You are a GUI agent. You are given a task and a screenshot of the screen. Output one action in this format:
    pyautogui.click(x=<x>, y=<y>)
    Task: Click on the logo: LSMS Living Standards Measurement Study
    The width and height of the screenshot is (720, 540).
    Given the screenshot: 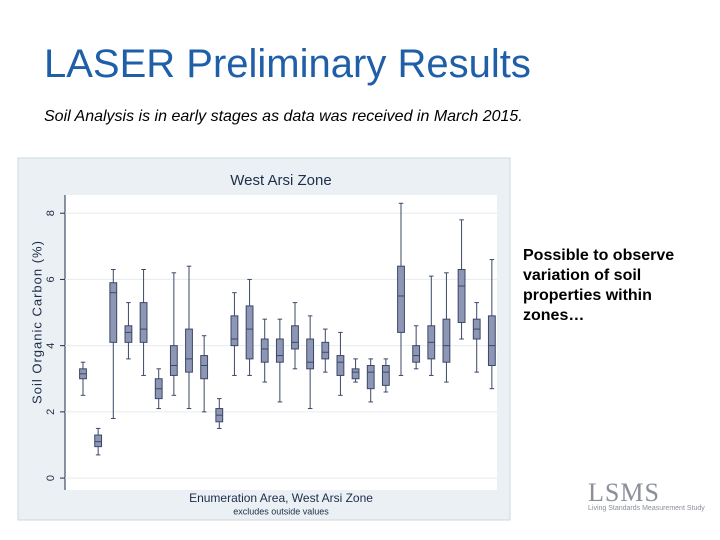 What is the action you would take?
    pyautogui.click(x=648, y=495)
    